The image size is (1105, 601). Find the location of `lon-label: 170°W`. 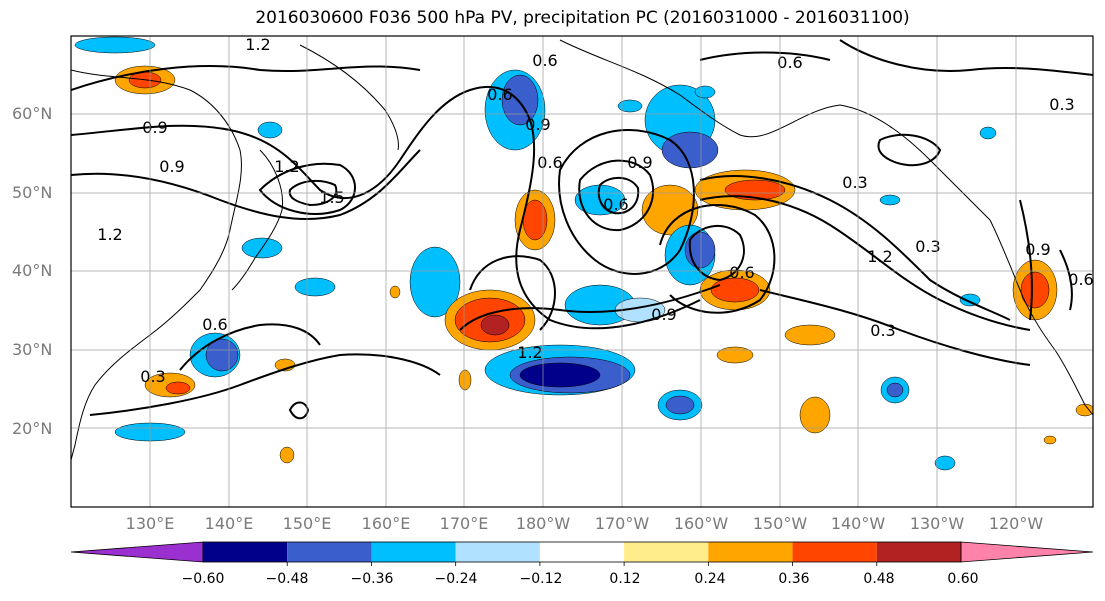

lon-label: 170°W is located at coordinates (622, 523).